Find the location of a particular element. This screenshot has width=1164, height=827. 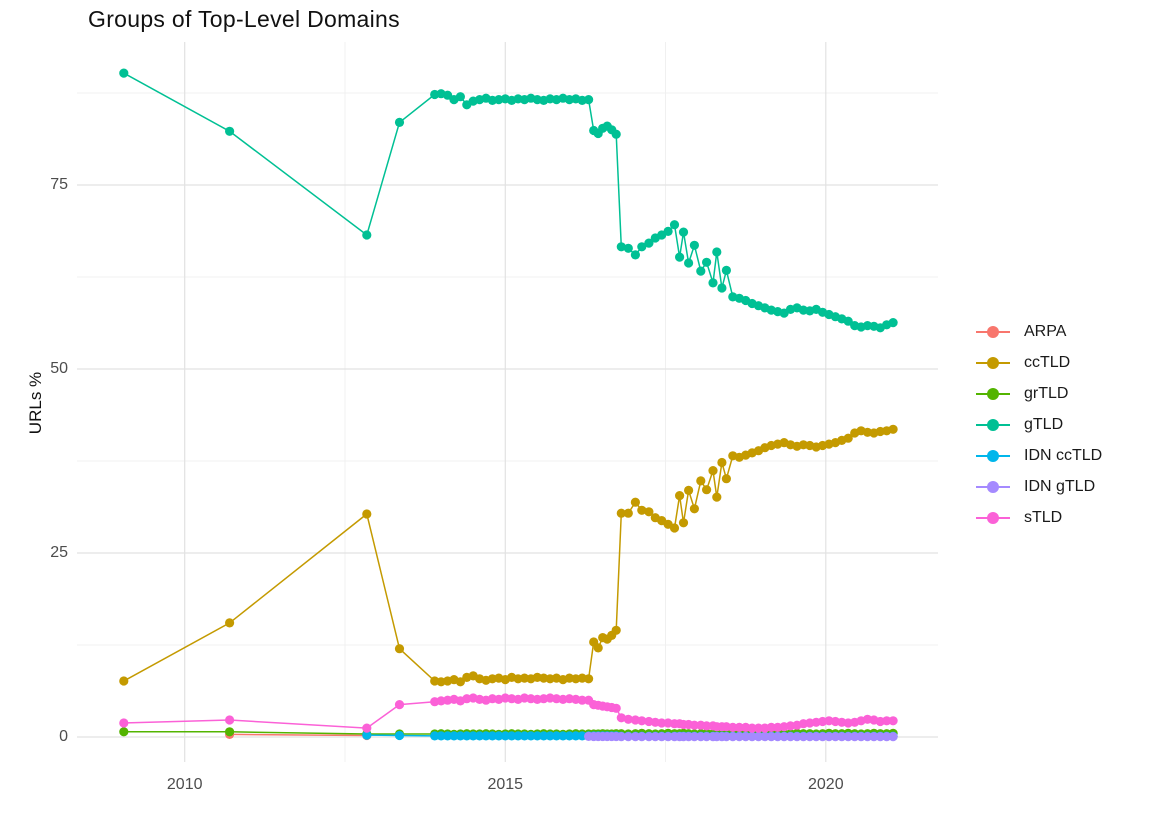

x-tick-label: 2015 is located at coordinates (505, 784).